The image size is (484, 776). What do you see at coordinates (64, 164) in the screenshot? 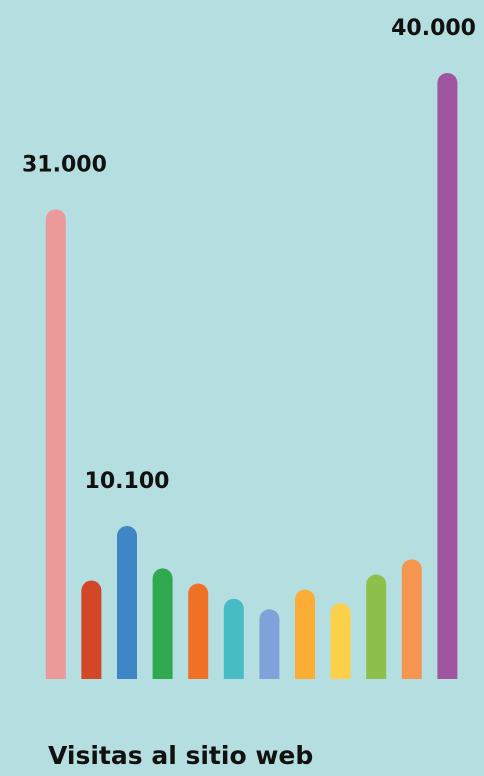
I see `value-label: 31.000` at bounding box center [64, 164].